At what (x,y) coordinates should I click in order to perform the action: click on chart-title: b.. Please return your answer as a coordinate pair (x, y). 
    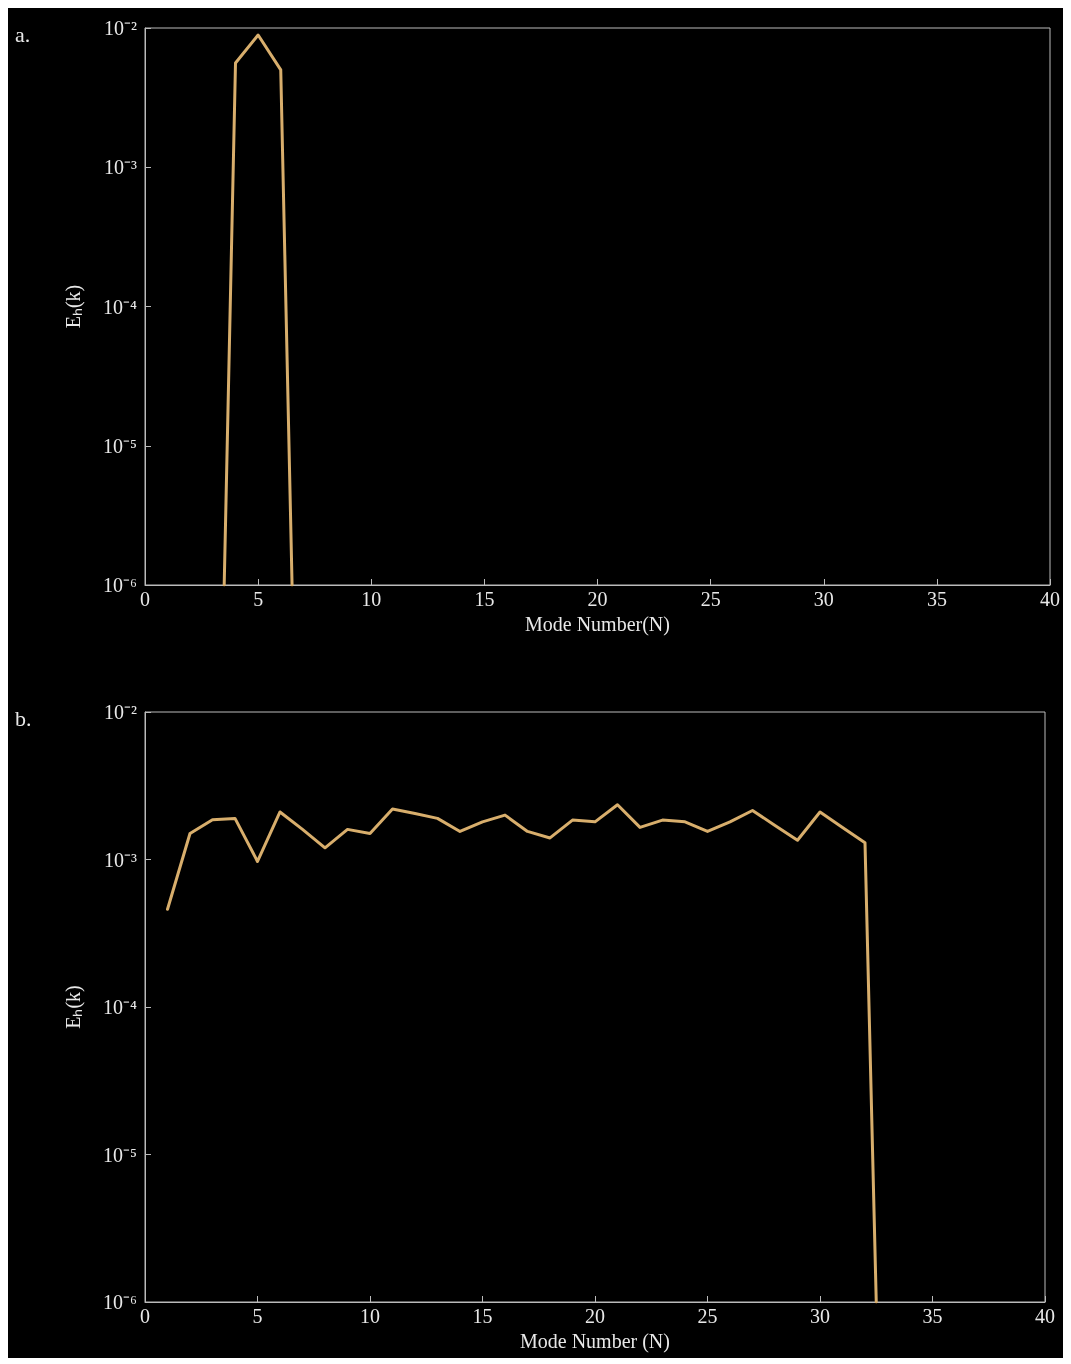
    Looking at the image, I should click on (23, 718).